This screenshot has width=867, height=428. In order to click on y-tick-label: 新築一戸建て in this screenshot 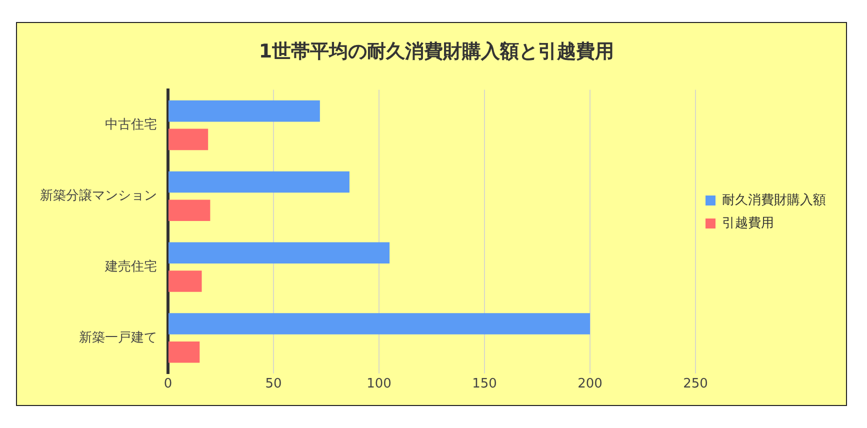, I will do `click(118, 338)`.